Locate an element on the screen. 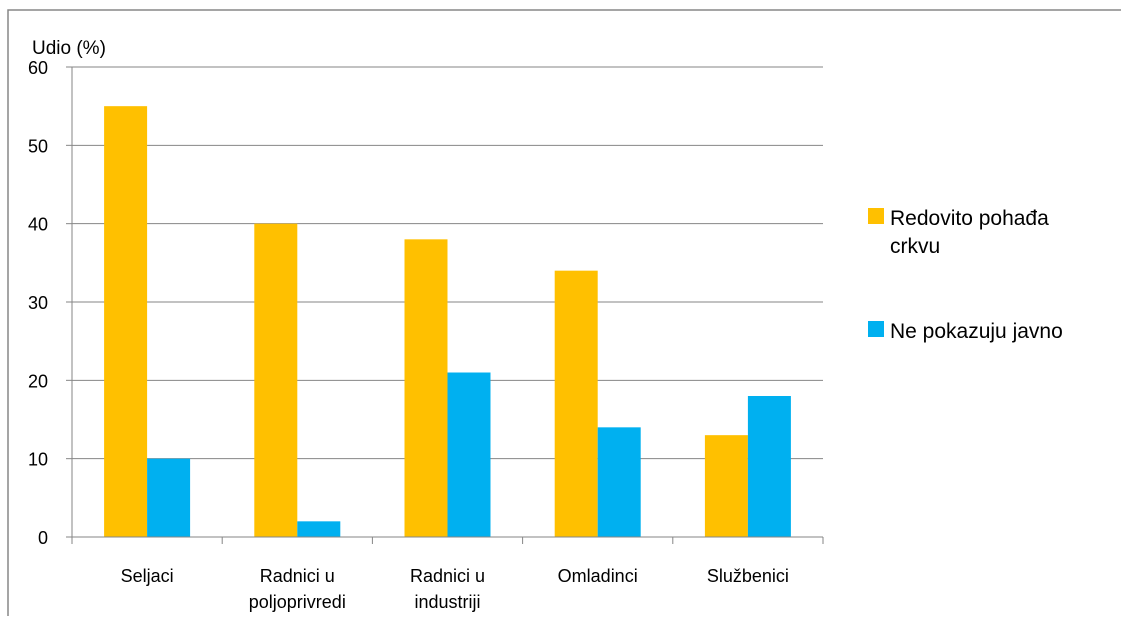 The image size is (1122, 622). y-tick-label: 20 is located at coordinates (38, 381).